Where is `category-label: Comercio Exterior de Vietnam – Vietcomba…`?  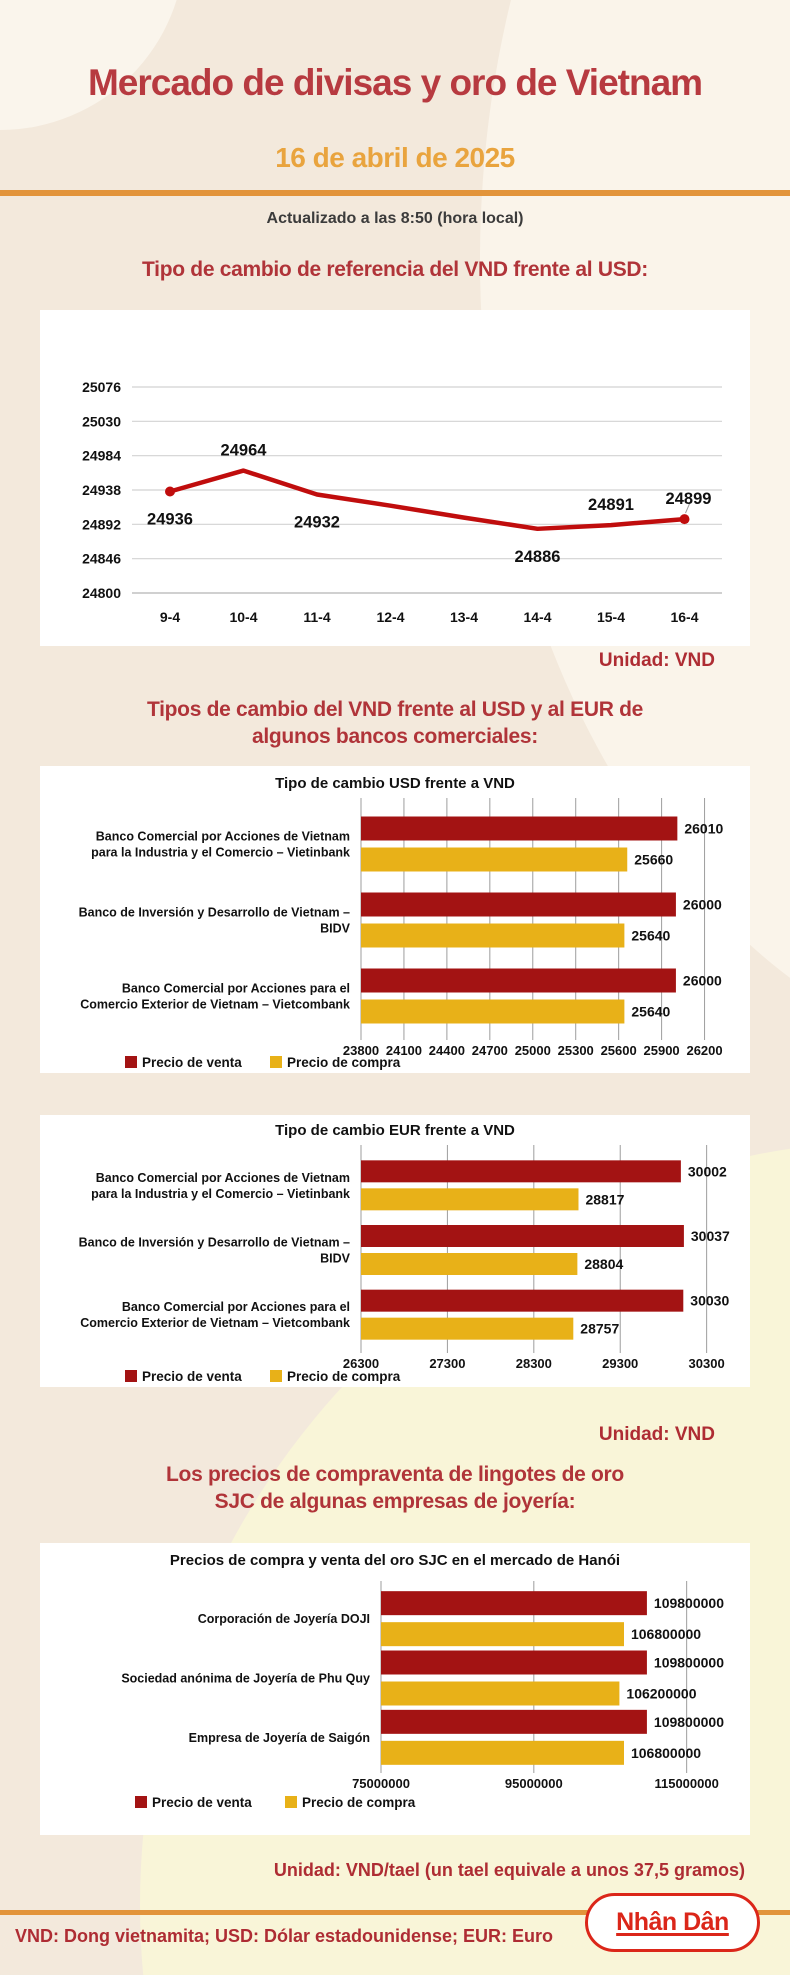 category-label: Comercio Exterior de Vietnam – Vietcomba… is located at coordinates (215, 1005).